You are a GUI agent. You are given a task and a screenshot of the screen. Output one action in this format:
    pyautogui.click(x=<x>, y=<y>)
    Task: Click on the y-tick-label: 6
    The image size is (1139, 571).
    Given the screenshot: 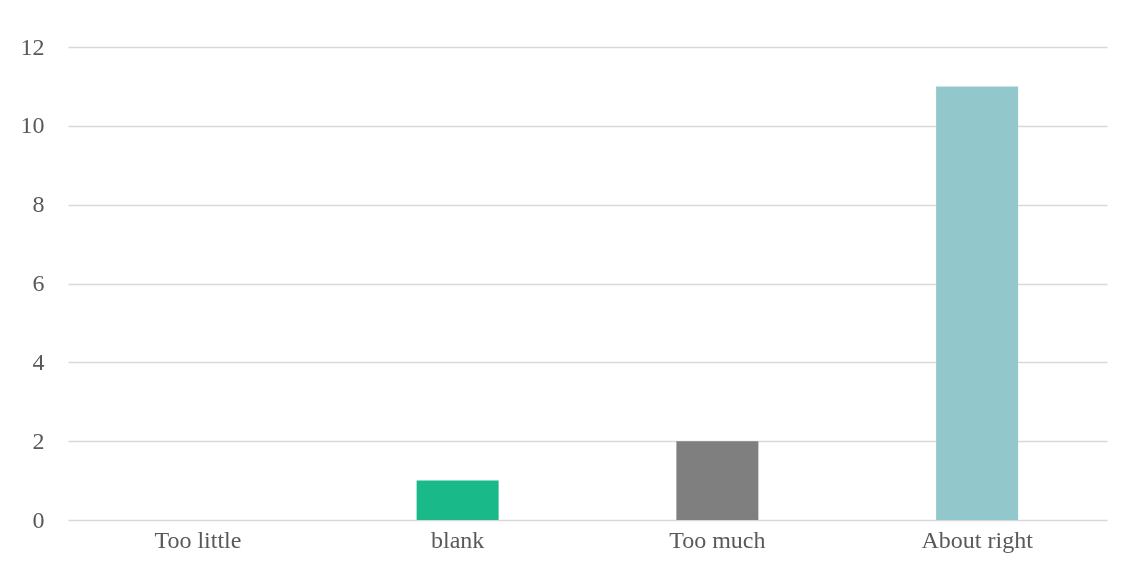 What is the action you would take?
    pyautogui.click(x=38, y=283)
    